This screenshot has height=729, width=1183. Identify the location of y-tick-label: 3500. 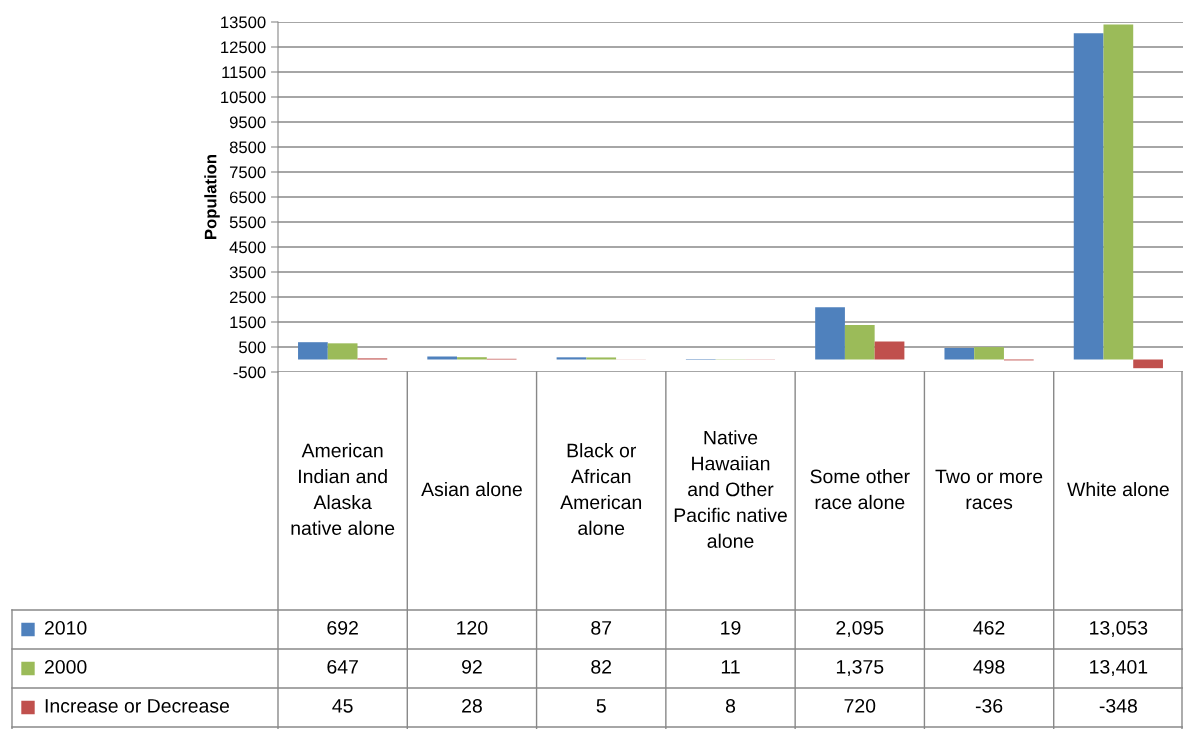
(247, 272).